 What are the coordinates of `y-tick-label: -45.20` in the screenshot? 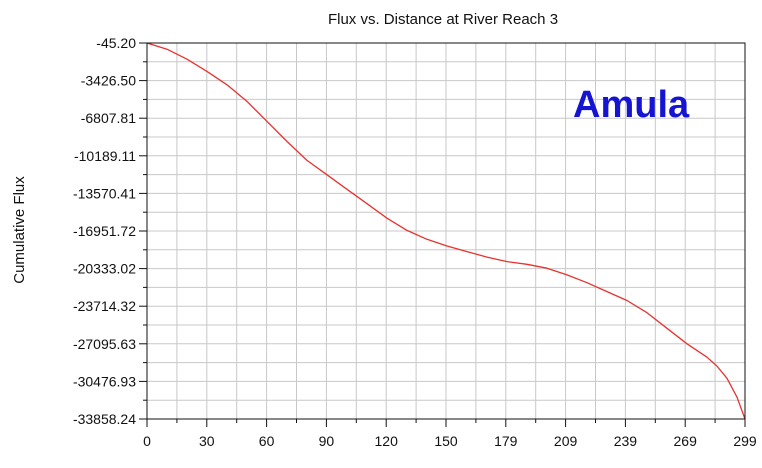 It's located at (116, 43).